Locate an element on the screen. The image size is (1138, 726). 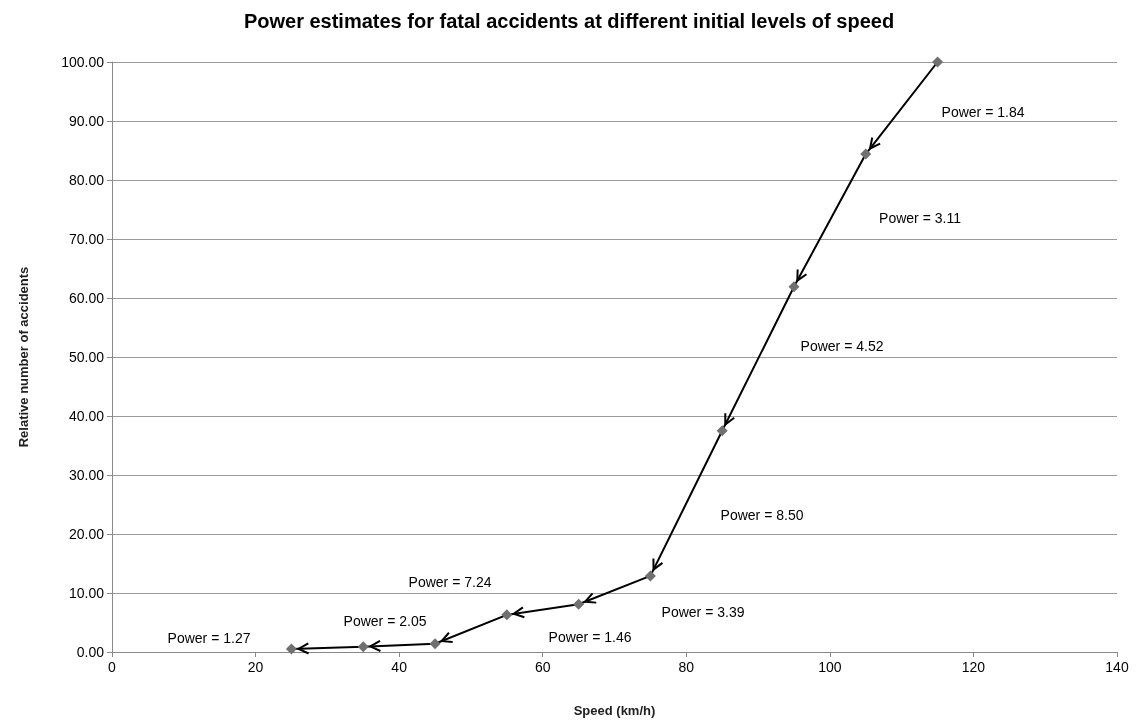
y-tick-label: 70.00 is located at coordinates (86, 239).